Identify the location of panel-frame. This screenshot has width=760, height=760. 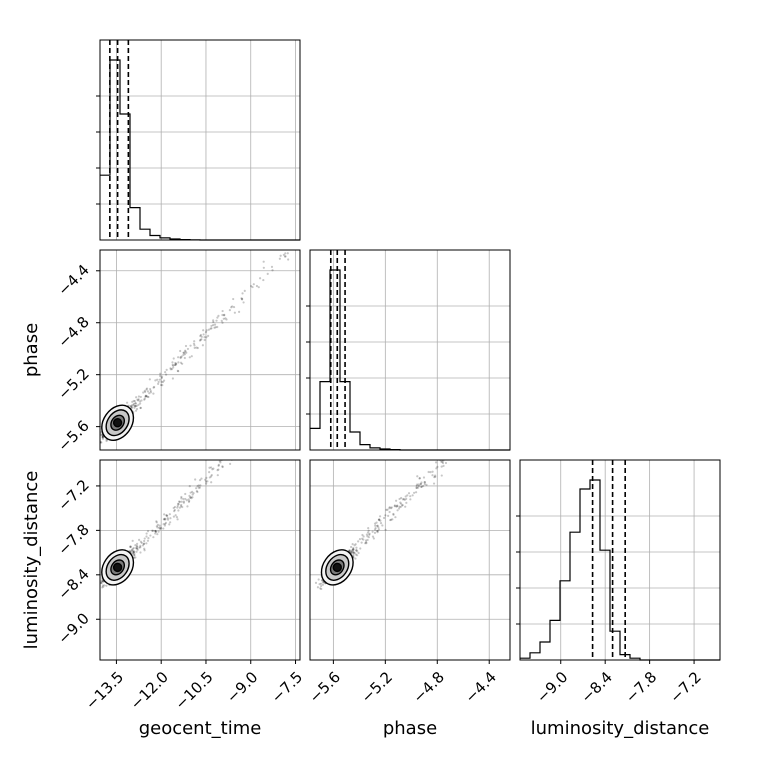
(620, 560).